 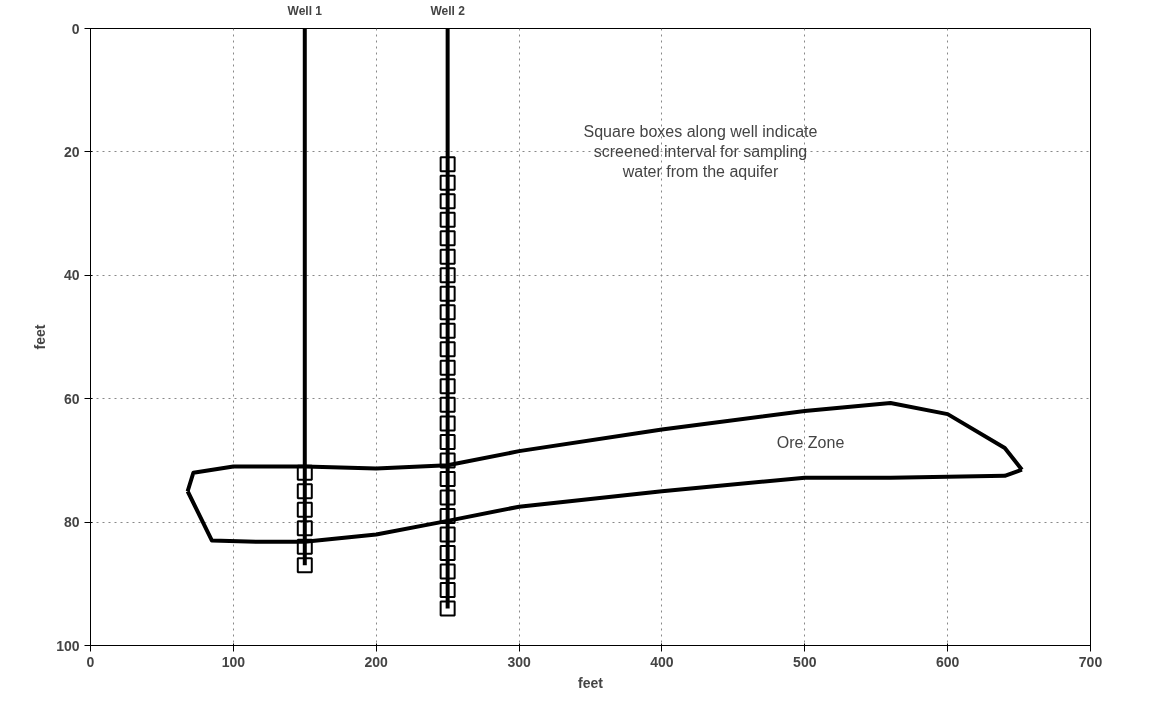 What do you see at coordinates (448, 10) in the screenshot?
I see `series-label: Well 2` at bounding box center [448, 10].